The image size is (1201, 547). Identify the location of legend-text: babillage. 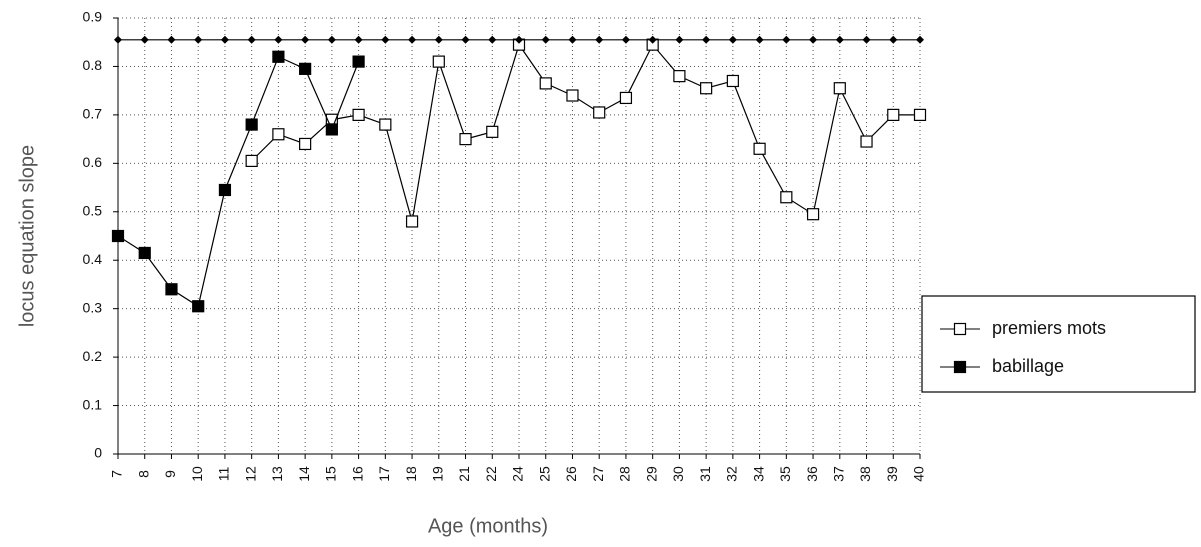
(1028, 366).